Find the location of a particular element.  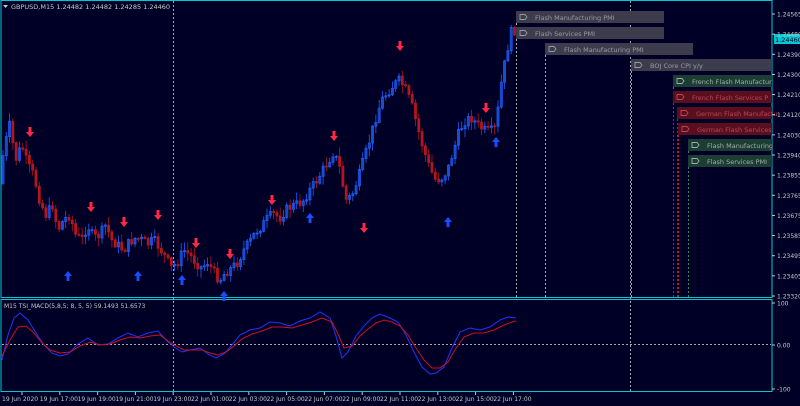

price-tick-label: 1.24210 is located at coordinates (788, 95).